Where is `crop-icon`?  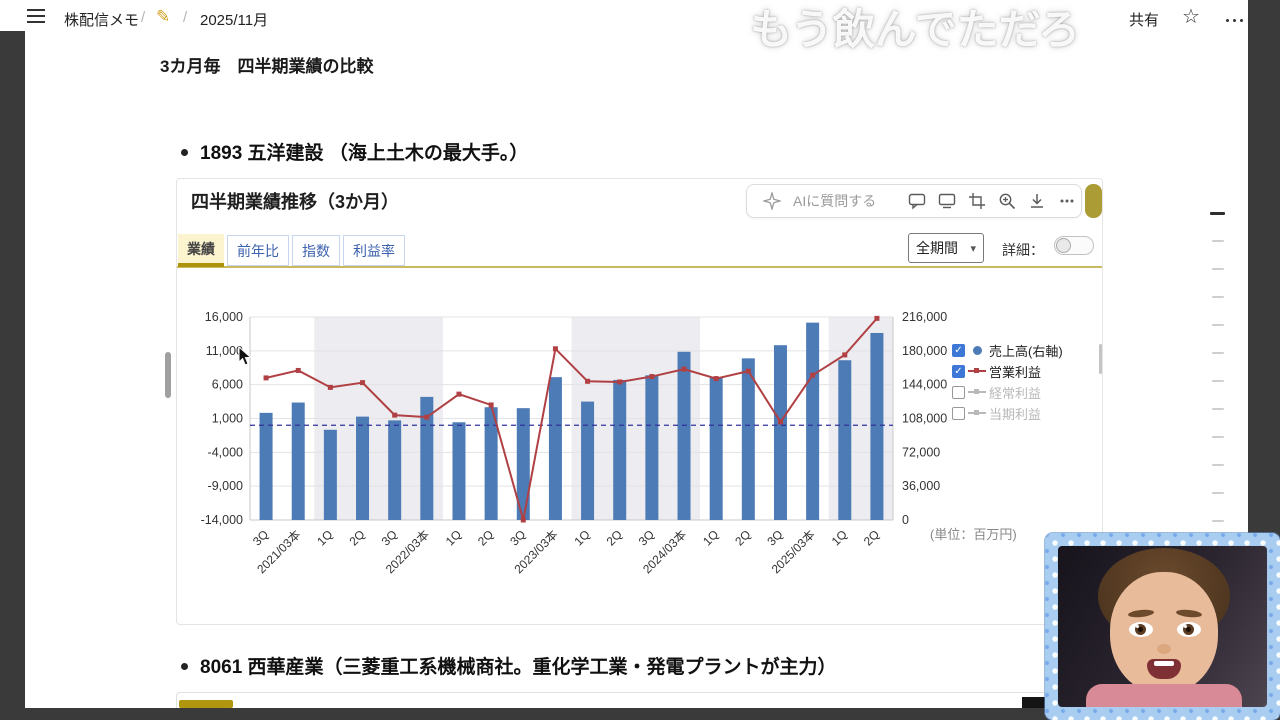 crop-icon is located at coordinates (977, 201).